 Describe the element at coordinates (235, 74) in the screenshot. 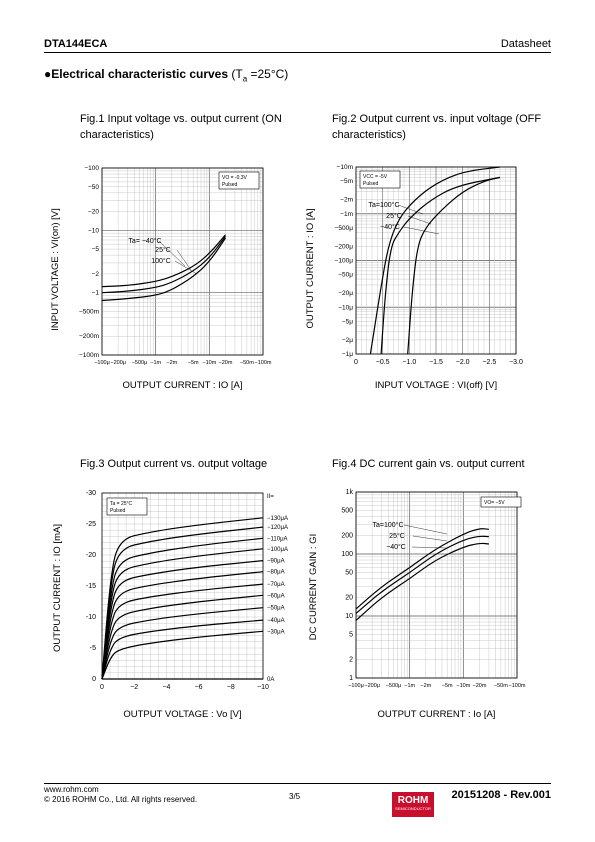

I see `section-cond: (T` at that location.